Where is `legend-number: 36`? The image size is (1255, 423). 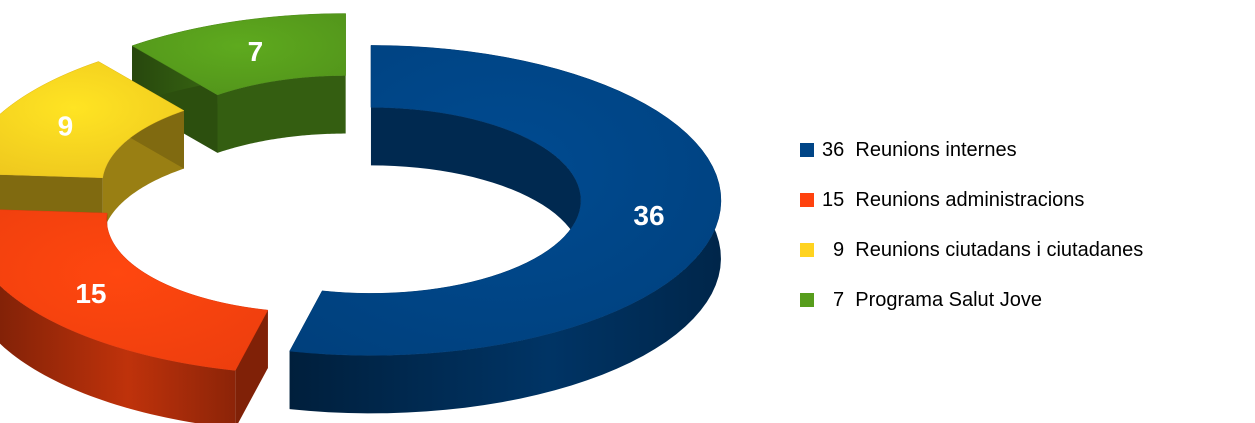
legend-number: 36 is located at coordinates (833, 149).